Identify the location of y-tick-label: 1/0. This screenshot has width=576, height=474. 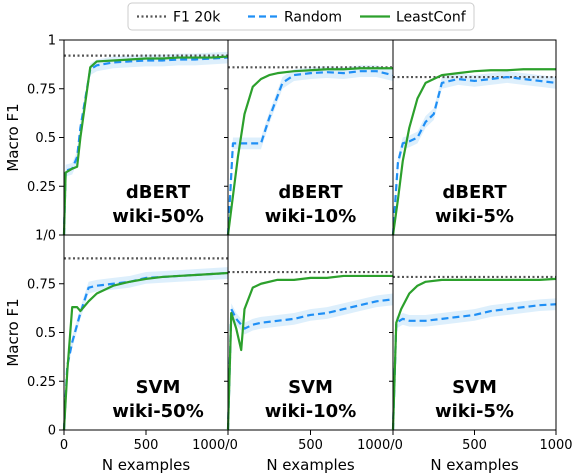
(45, 236).